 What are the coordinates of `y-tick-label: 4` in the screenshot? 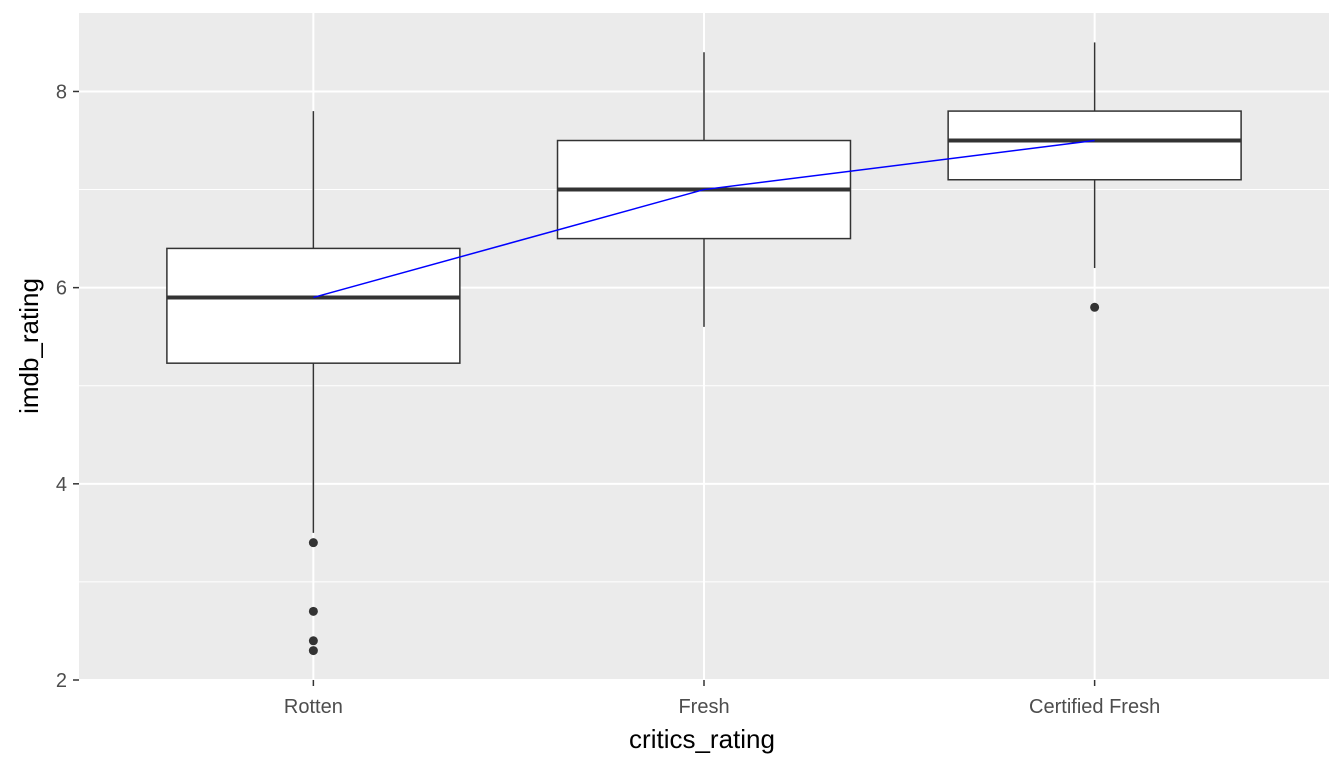 It's located at (61, 485).